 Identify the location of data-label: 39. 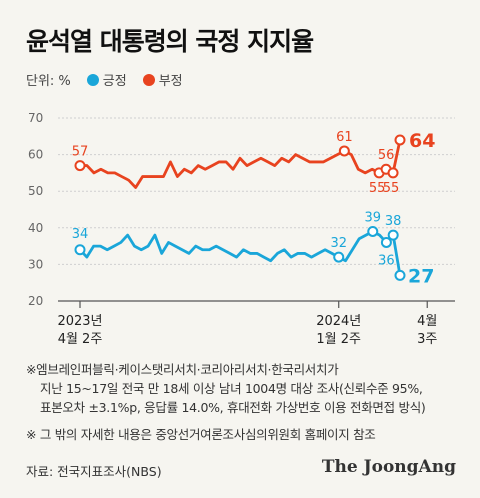
(372, 217).